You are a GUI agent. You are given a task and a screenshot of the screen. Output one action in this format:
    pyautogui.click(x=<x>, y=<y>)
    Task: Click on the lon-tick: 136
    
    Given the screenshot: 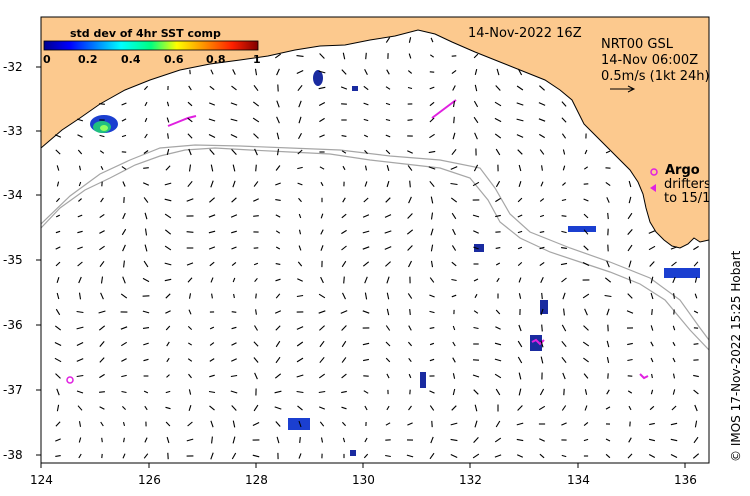 What is the action you would take?
    pyautogui.click(x=685, y=480)
    